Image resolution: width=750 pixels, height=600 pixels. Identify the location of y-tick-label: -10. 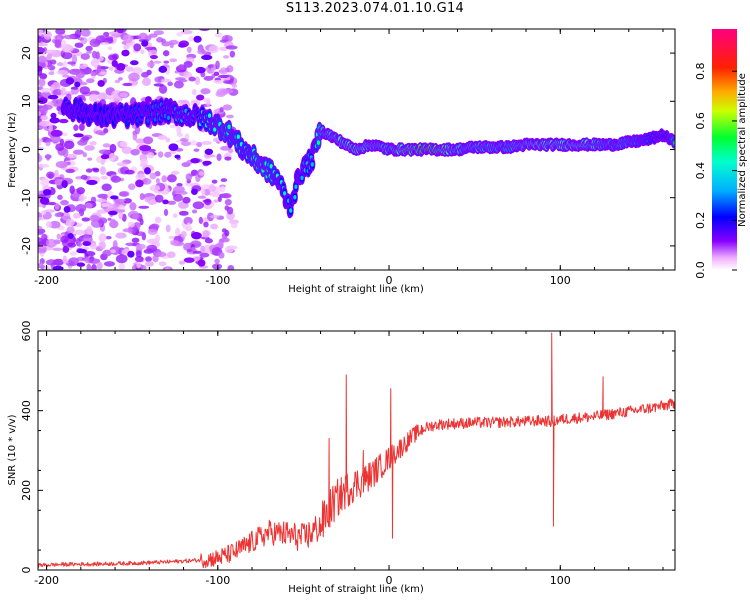
(26, 198).